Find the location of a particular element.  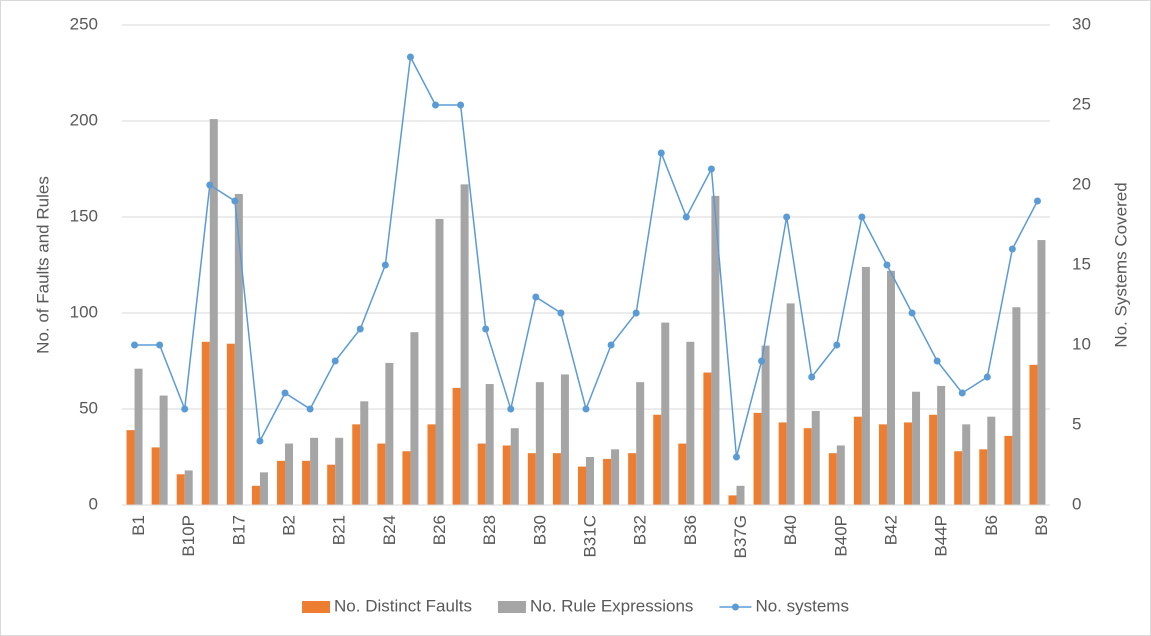

y2-tick-label: 5 is located at coordinates (1076, 423).